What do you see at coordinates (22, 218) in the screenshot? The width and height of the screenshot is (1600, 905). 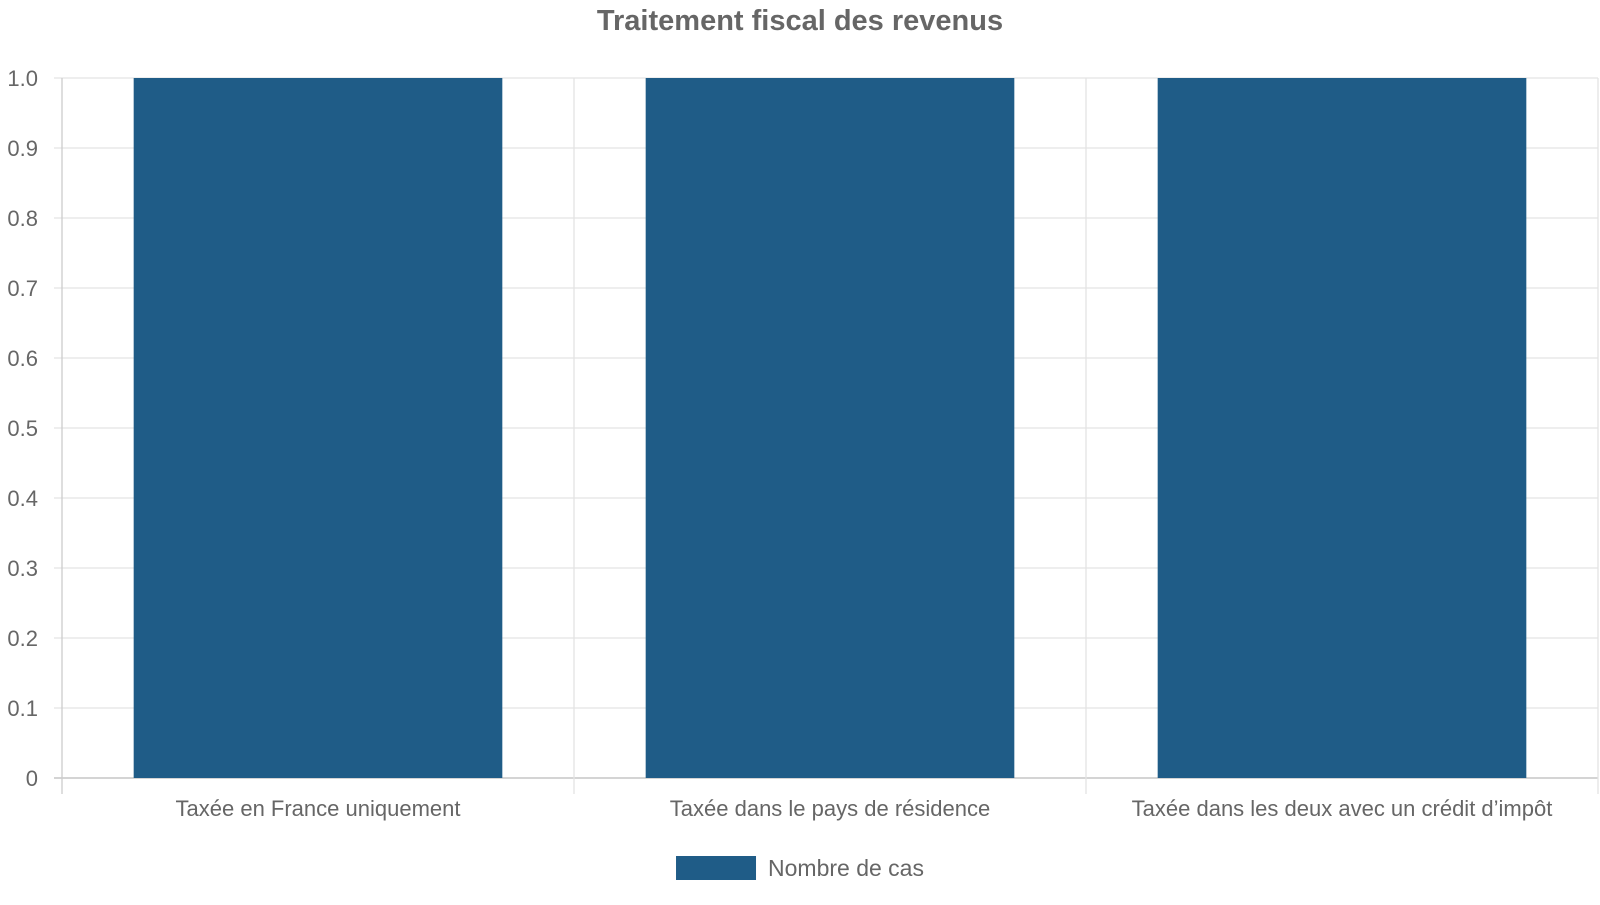 I see `y-tick-label: 0.8` at bounding box center [22, 218].